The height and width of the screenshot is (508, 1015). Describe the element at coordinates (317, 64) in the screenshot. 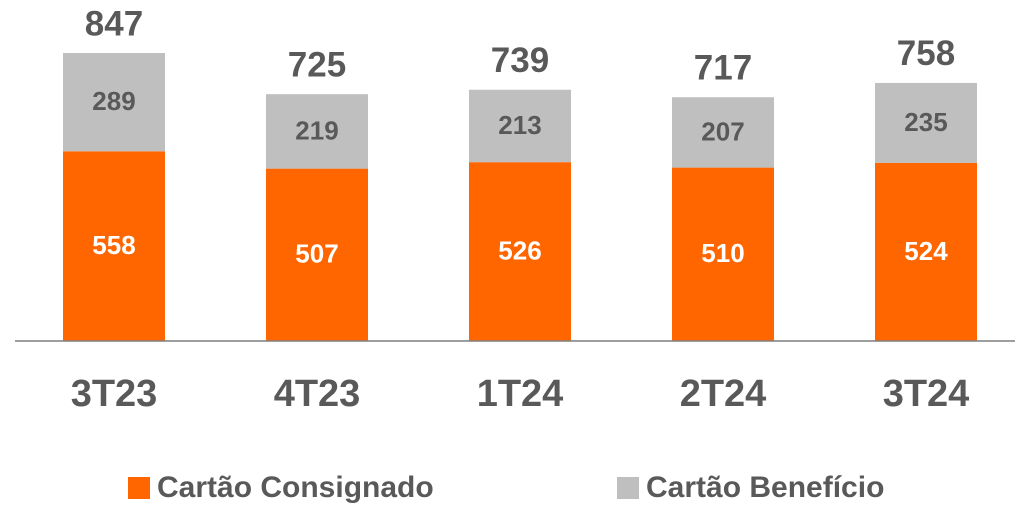

I see `total-label: 725` at that location.